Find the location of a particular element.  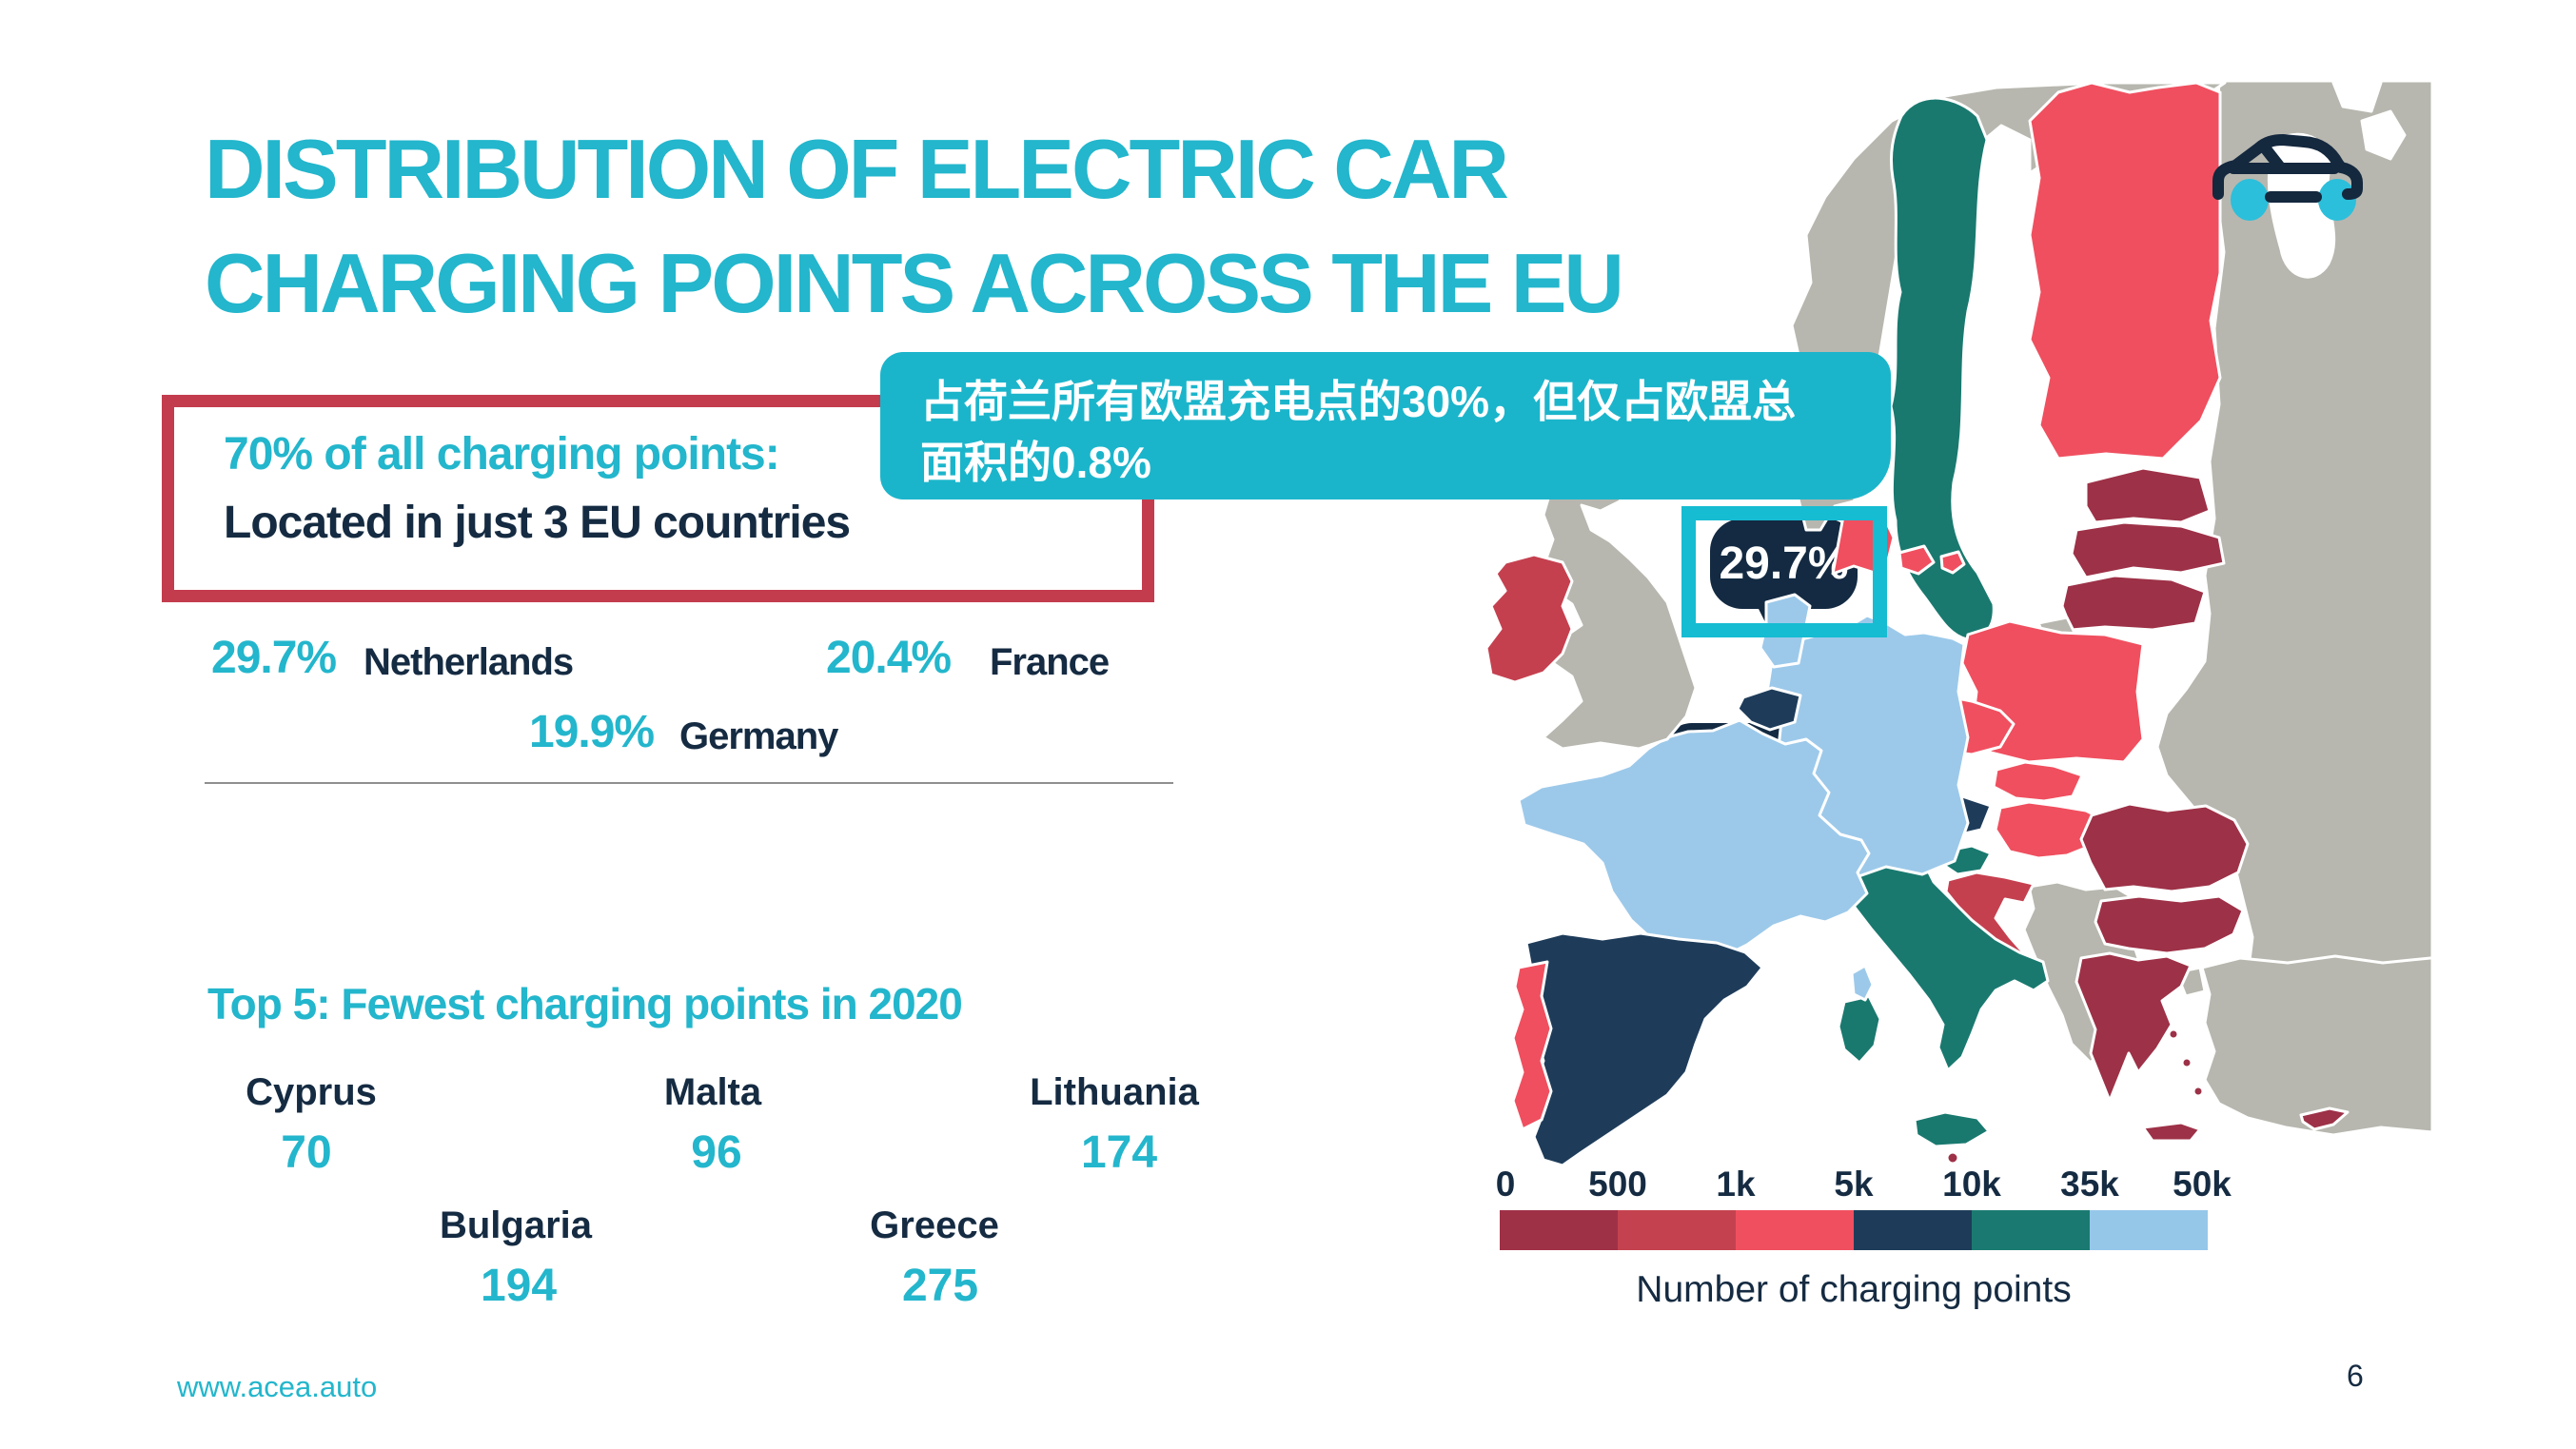

legend-tick-0: 0 is located at coordinates (1505, 1184).